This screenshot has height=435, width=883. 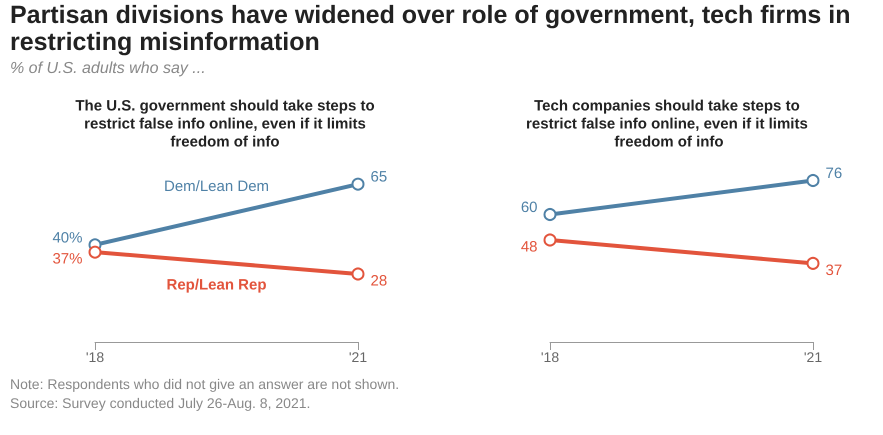 What do you see at coordinates (216, 285) in the screenshot?
I see `series-label: Rep/Lean Rep` at bounding box center [216, 285].